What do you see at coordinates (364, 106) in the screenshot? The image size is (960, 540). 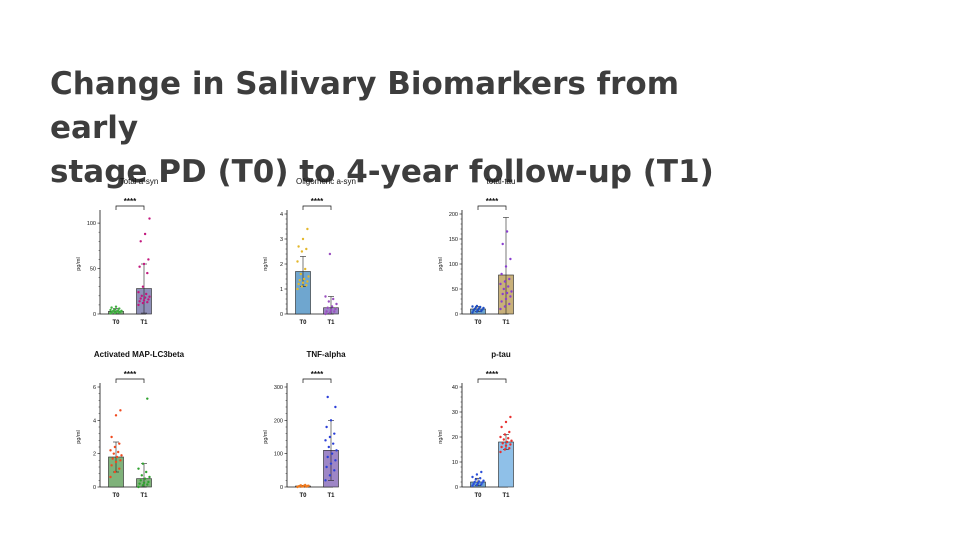 I see `slide-title-line1: Change in Salivary Biomarkers from early` at bounding box center [364, 106].